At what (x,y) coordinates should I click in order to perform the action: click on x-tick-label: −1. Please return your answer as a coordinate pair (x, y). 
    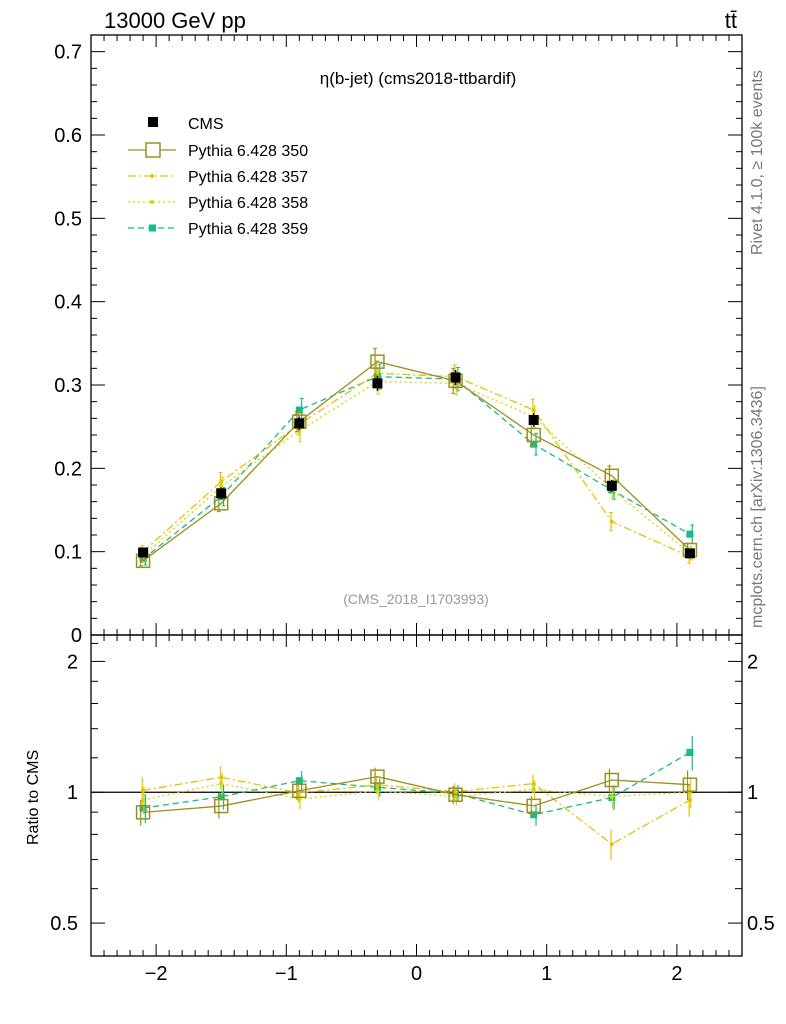
    Looking at the image, I should click on (286, 974).